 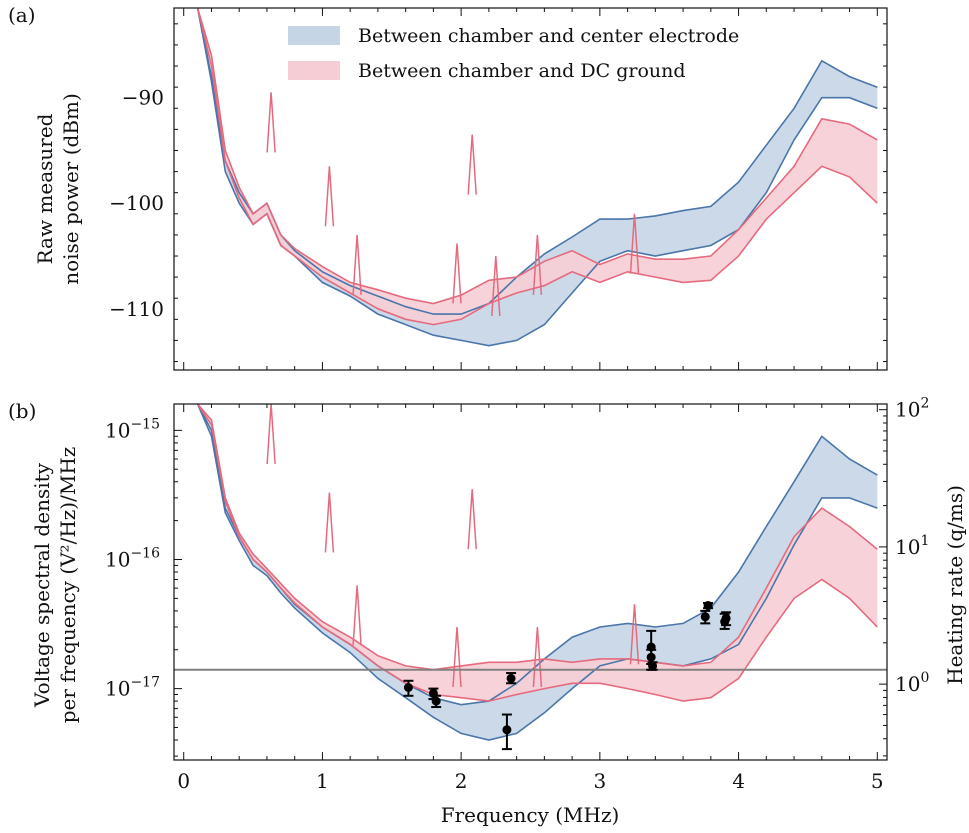 I want to click on panel-b-x-tick-label: 1, so click(x=322, y=781).